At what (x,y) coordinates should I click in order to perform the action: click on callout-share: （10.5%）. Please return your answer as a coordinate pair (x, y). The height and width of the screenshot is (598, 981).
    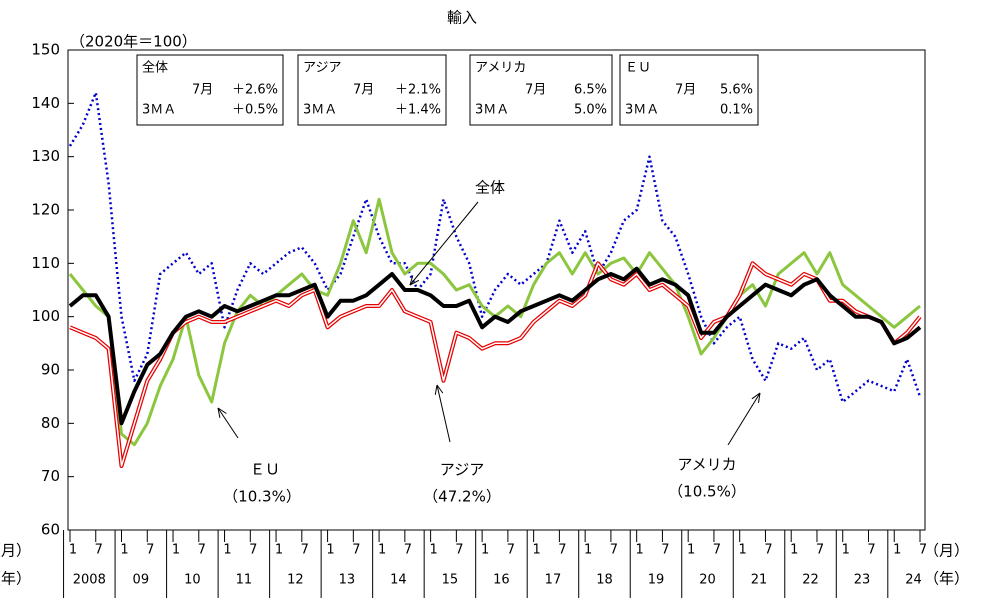
    Looking at the image, I should click on (707, 492).